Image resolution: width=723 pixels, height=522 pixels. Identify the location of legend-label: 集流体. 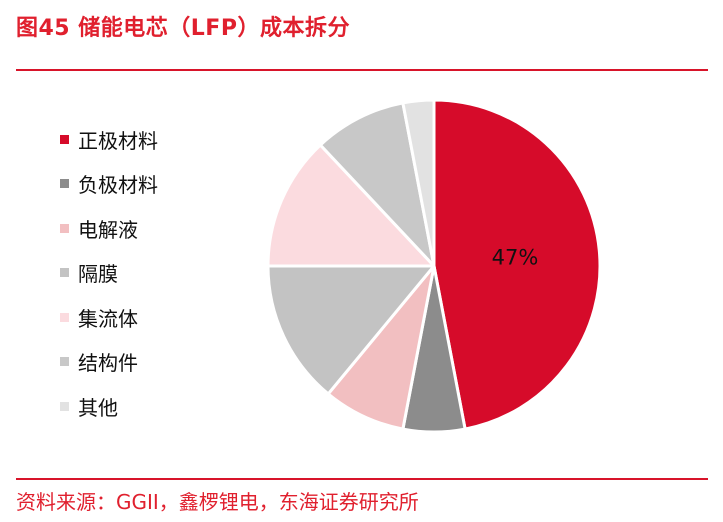
(108, 318).